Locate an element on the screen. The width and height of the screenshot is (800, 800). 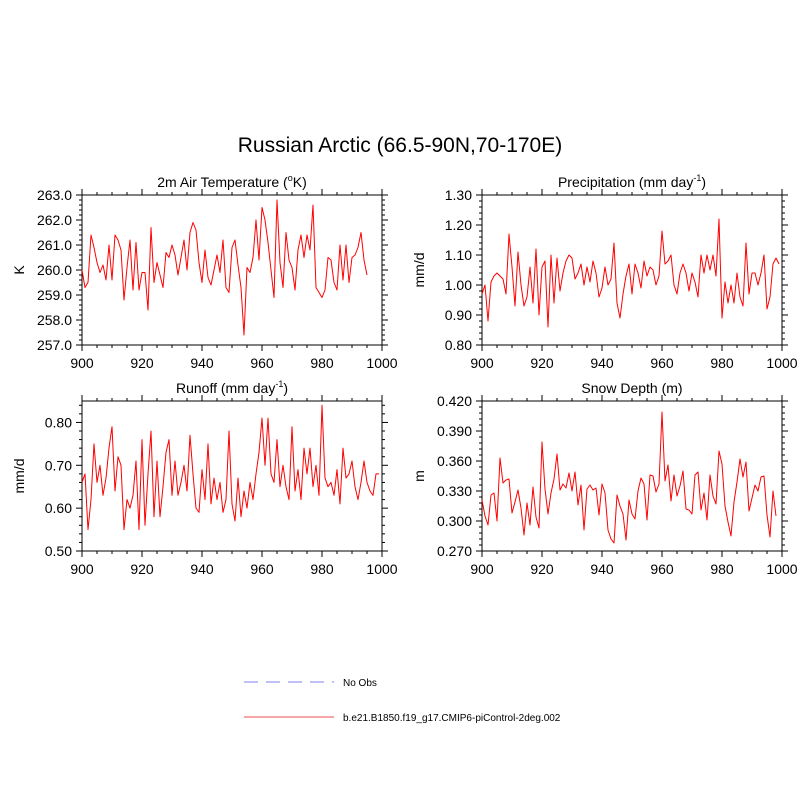
y-tick-label: 0.50 is located at coordinates (58, 551).